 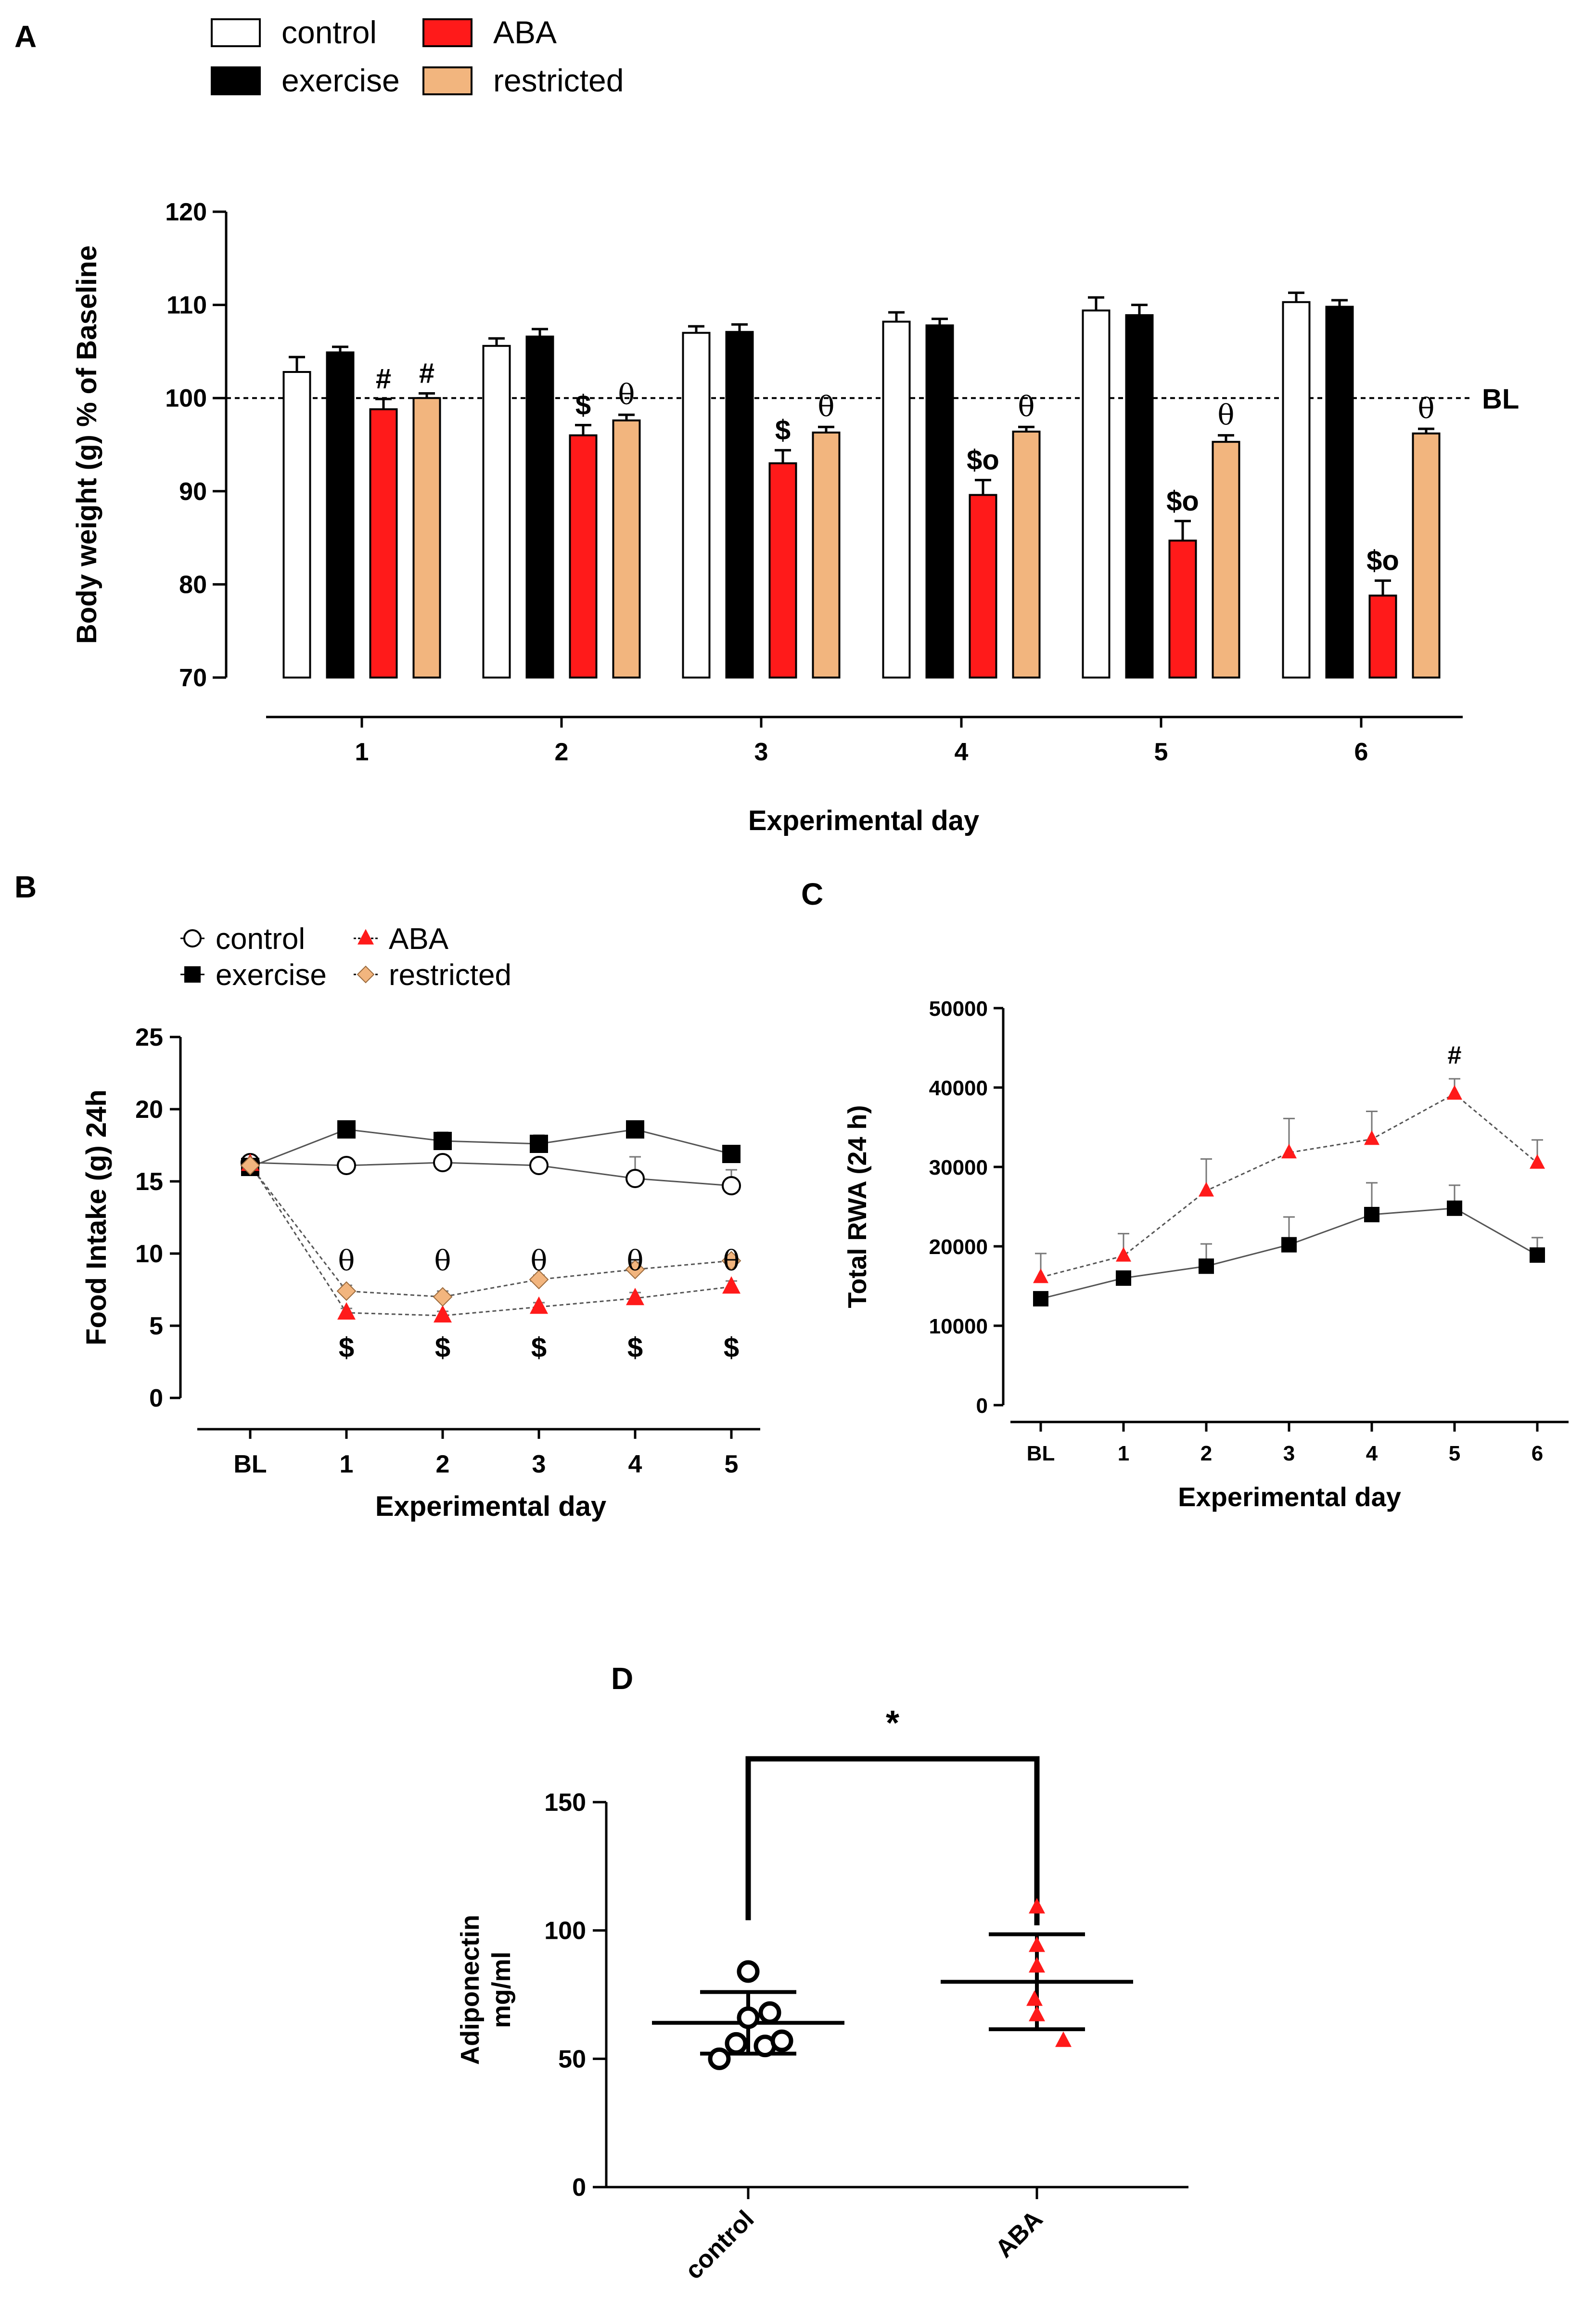 What do you see at coordinates (236, 80) in the screenshot?
I see `legend-swatch-exercise` at bounding box center [236, 80].